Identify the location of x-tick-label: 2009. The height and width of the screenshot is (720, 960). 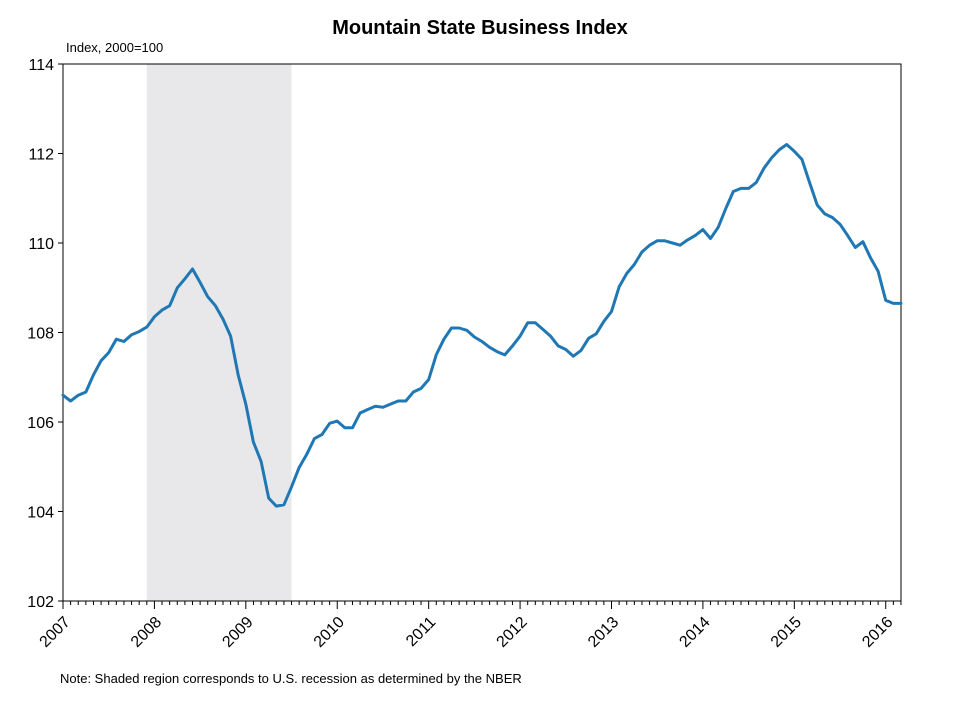
(237, 632).